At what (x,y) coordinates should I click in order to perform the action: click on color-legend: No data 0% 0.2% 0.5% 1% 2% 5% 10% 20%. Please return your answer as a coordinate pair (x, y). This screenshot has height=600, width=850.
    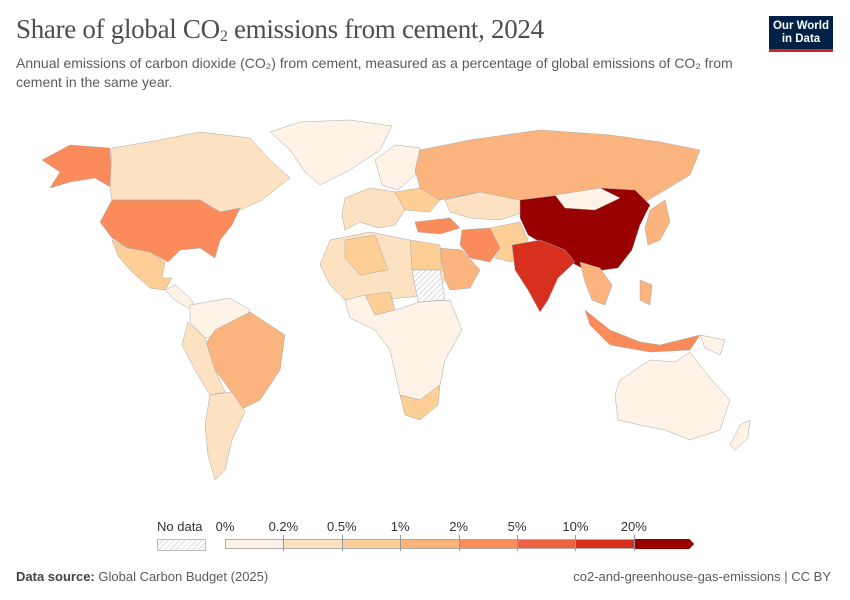
    Looking at the image, I should click on (425, 535).